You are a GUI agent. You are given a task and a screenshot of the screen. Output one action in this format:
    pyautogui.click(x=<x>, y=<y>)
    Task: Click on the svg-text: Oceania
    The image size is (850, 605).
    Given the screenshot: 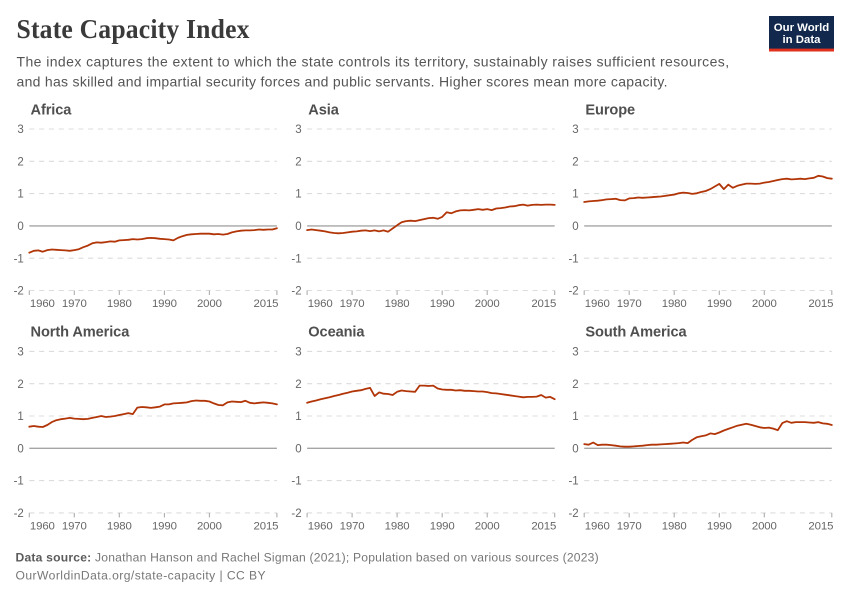 What is the action you would take?
    pyautogui.click(x=336, y=333)
    